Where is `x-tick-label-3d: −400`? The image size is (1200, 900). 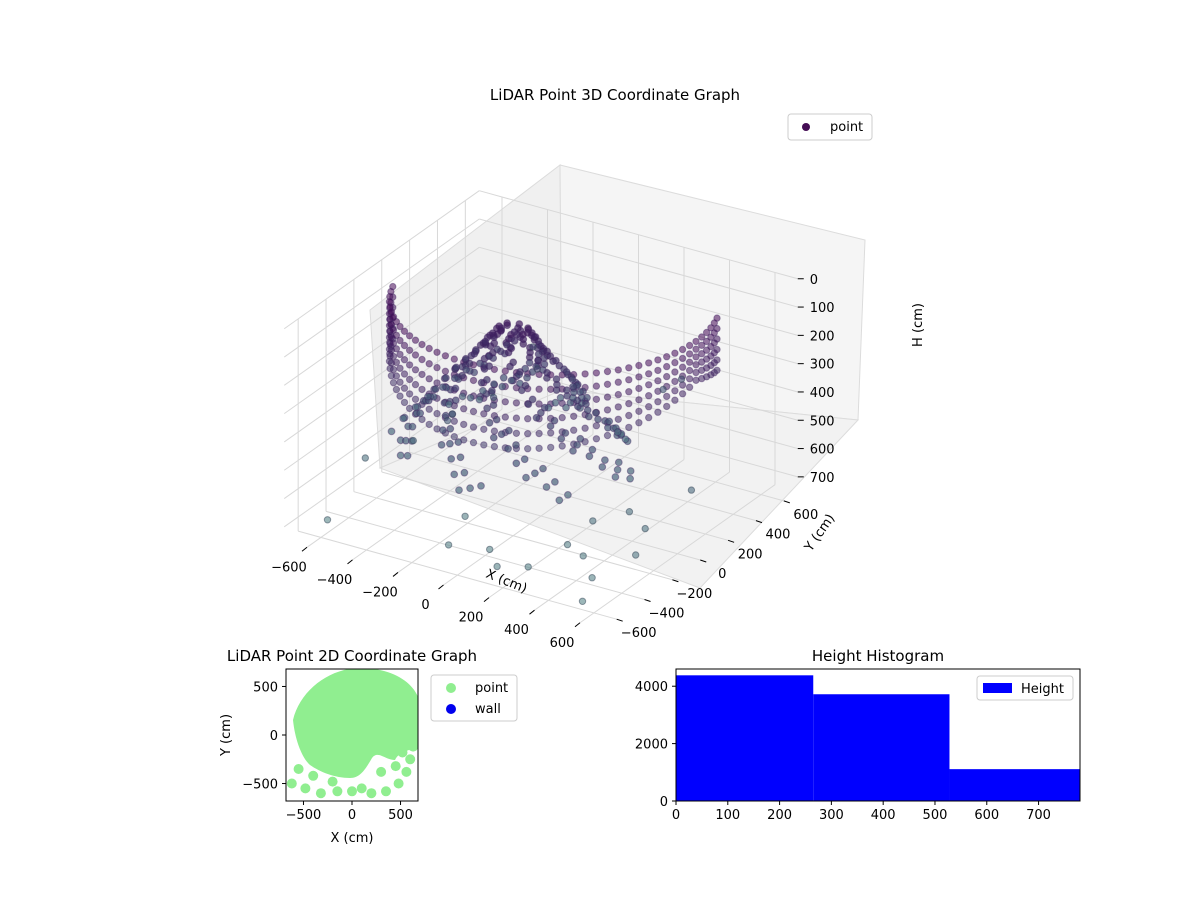
x-tick-label-3d: −400 is located at coordinates (335, 580).